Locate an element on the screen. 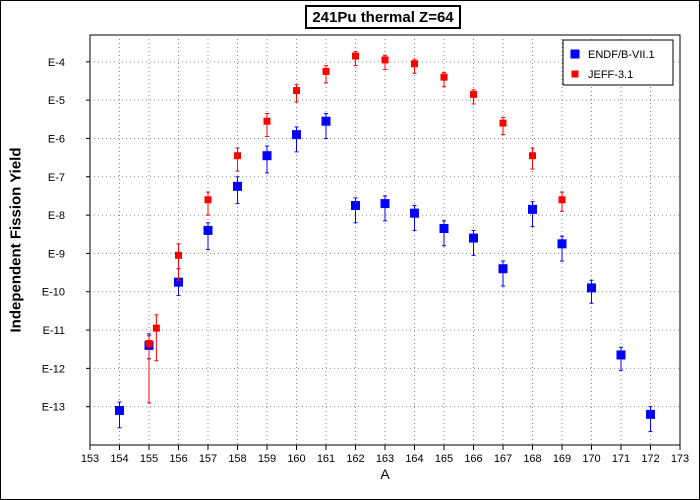  x-tick-label: 166 is located at coordinates (473, 459).